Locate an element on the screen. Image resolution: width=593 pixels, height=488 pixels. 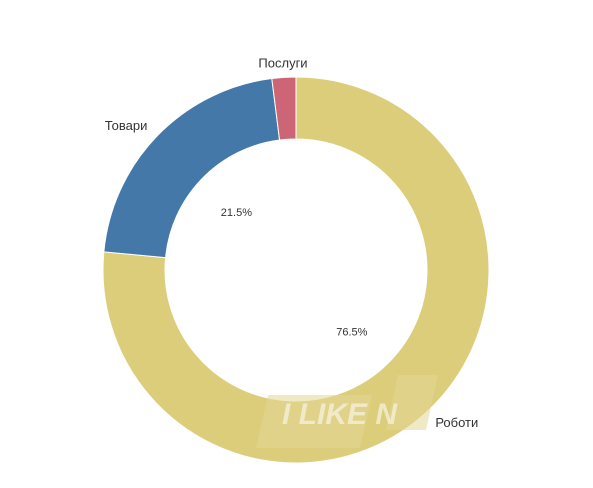
watermark-logo: I LIKE N is located at coordinates (347, 411).